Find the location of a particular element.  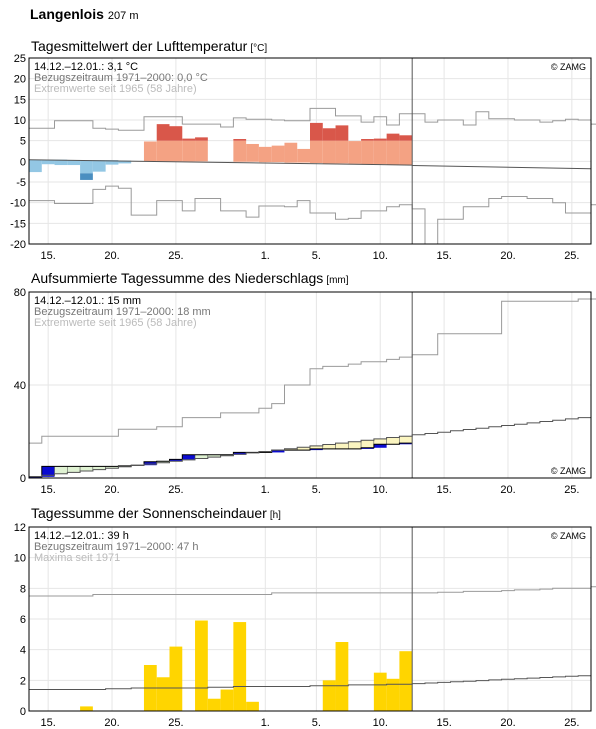

legend-entry: 14.12.–12.01.: 3,1 °C is located at coordinates (86, 67).